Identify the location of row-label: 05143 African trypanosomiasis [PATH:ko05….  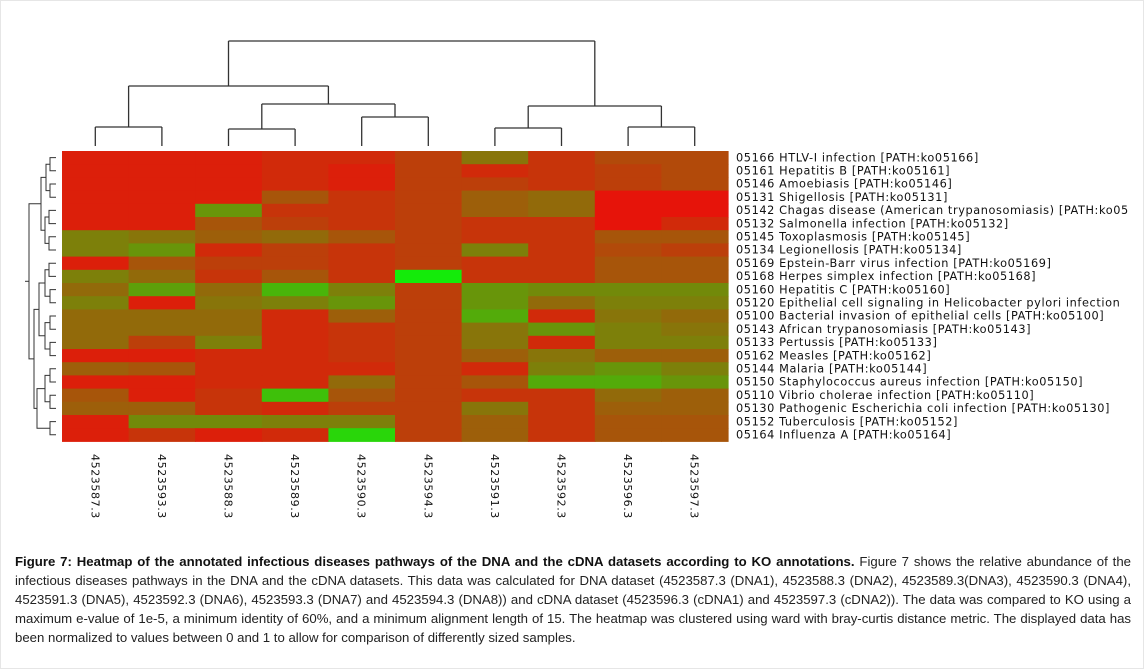
(883, 329).